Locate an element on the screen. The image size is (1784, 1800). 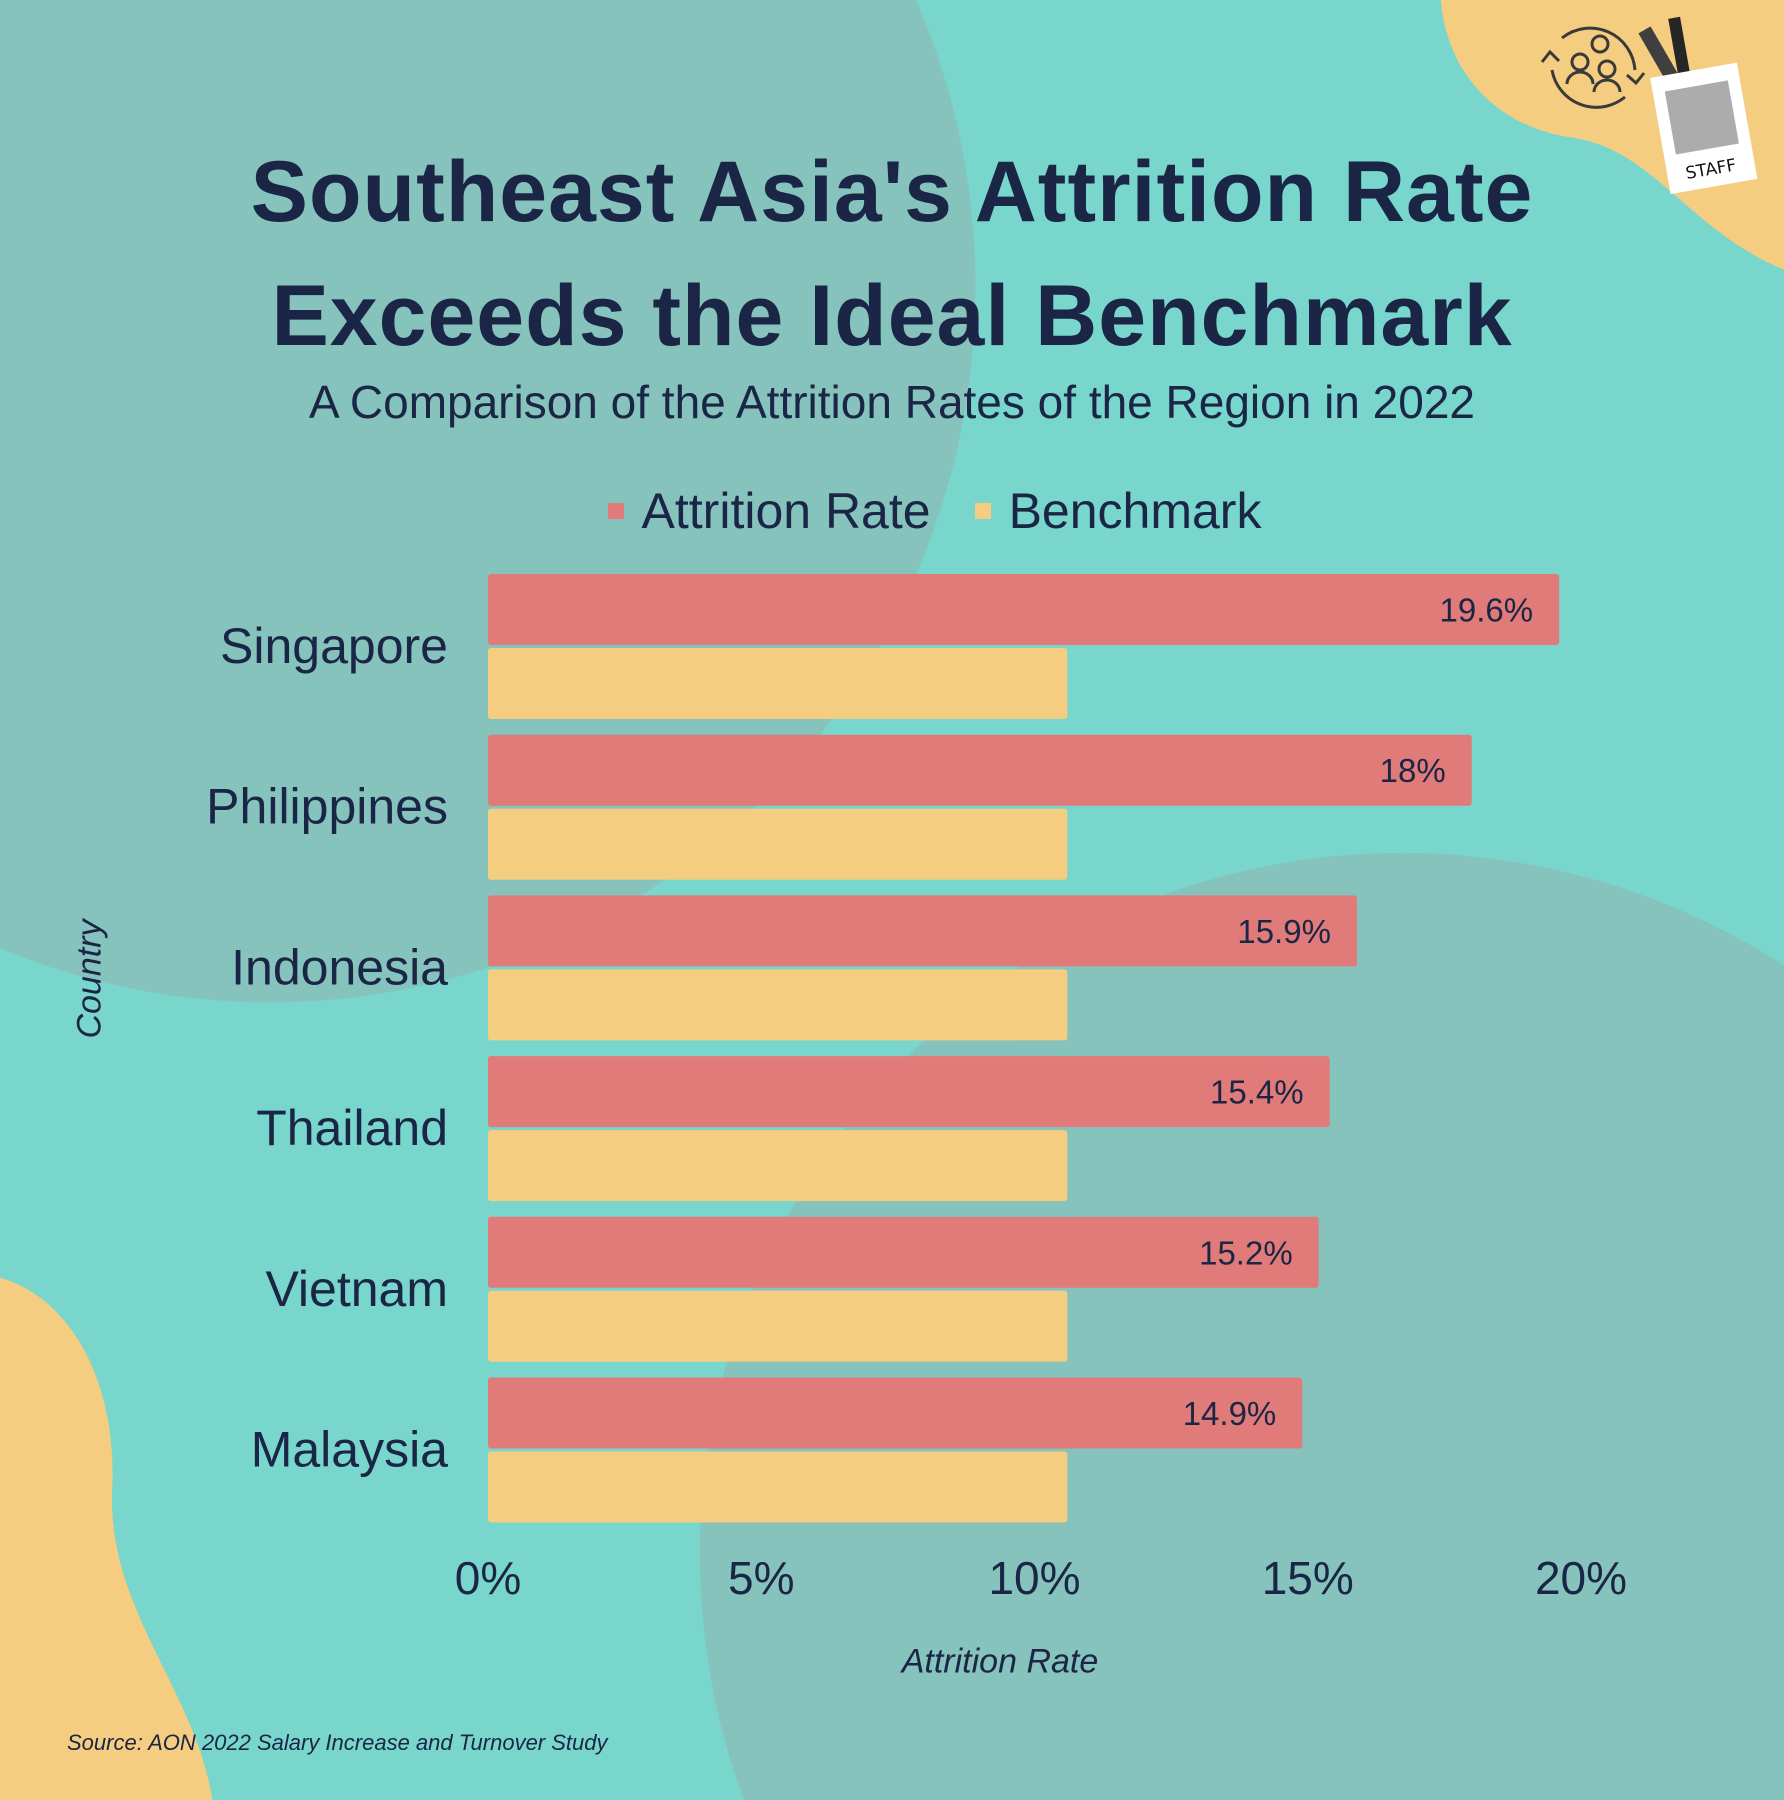
bar-benchmark-malaysia is located at coordinates (778, 1487).